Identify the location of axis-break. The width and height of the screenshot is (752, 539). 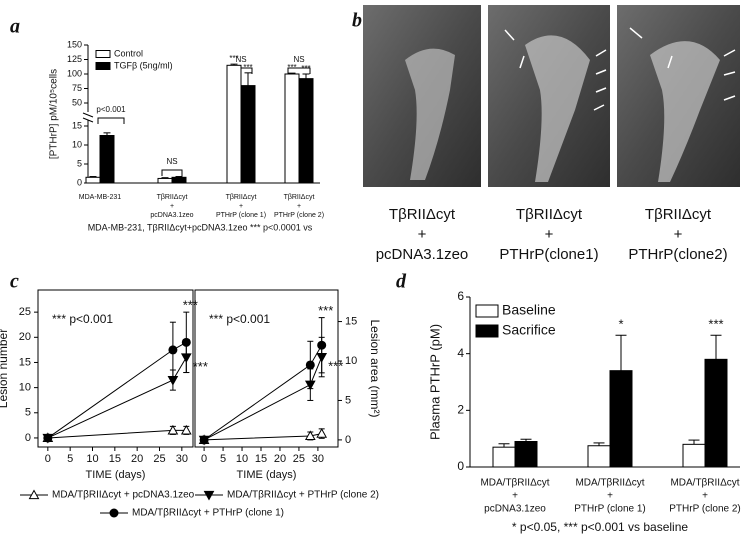
(88, 116).